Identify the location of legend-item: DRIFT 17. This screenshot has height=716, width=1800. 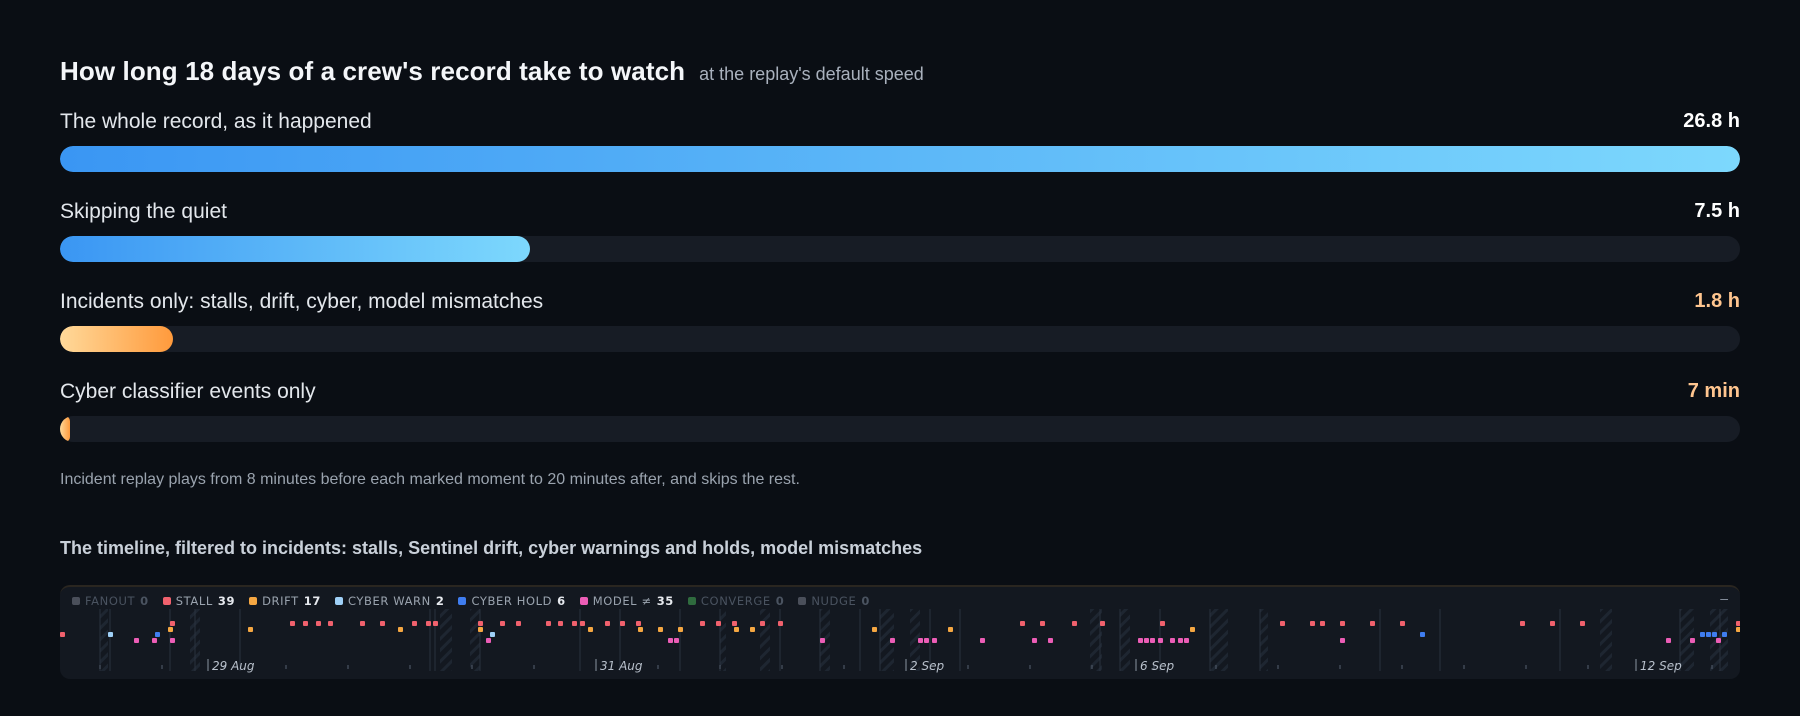
(285, 601).